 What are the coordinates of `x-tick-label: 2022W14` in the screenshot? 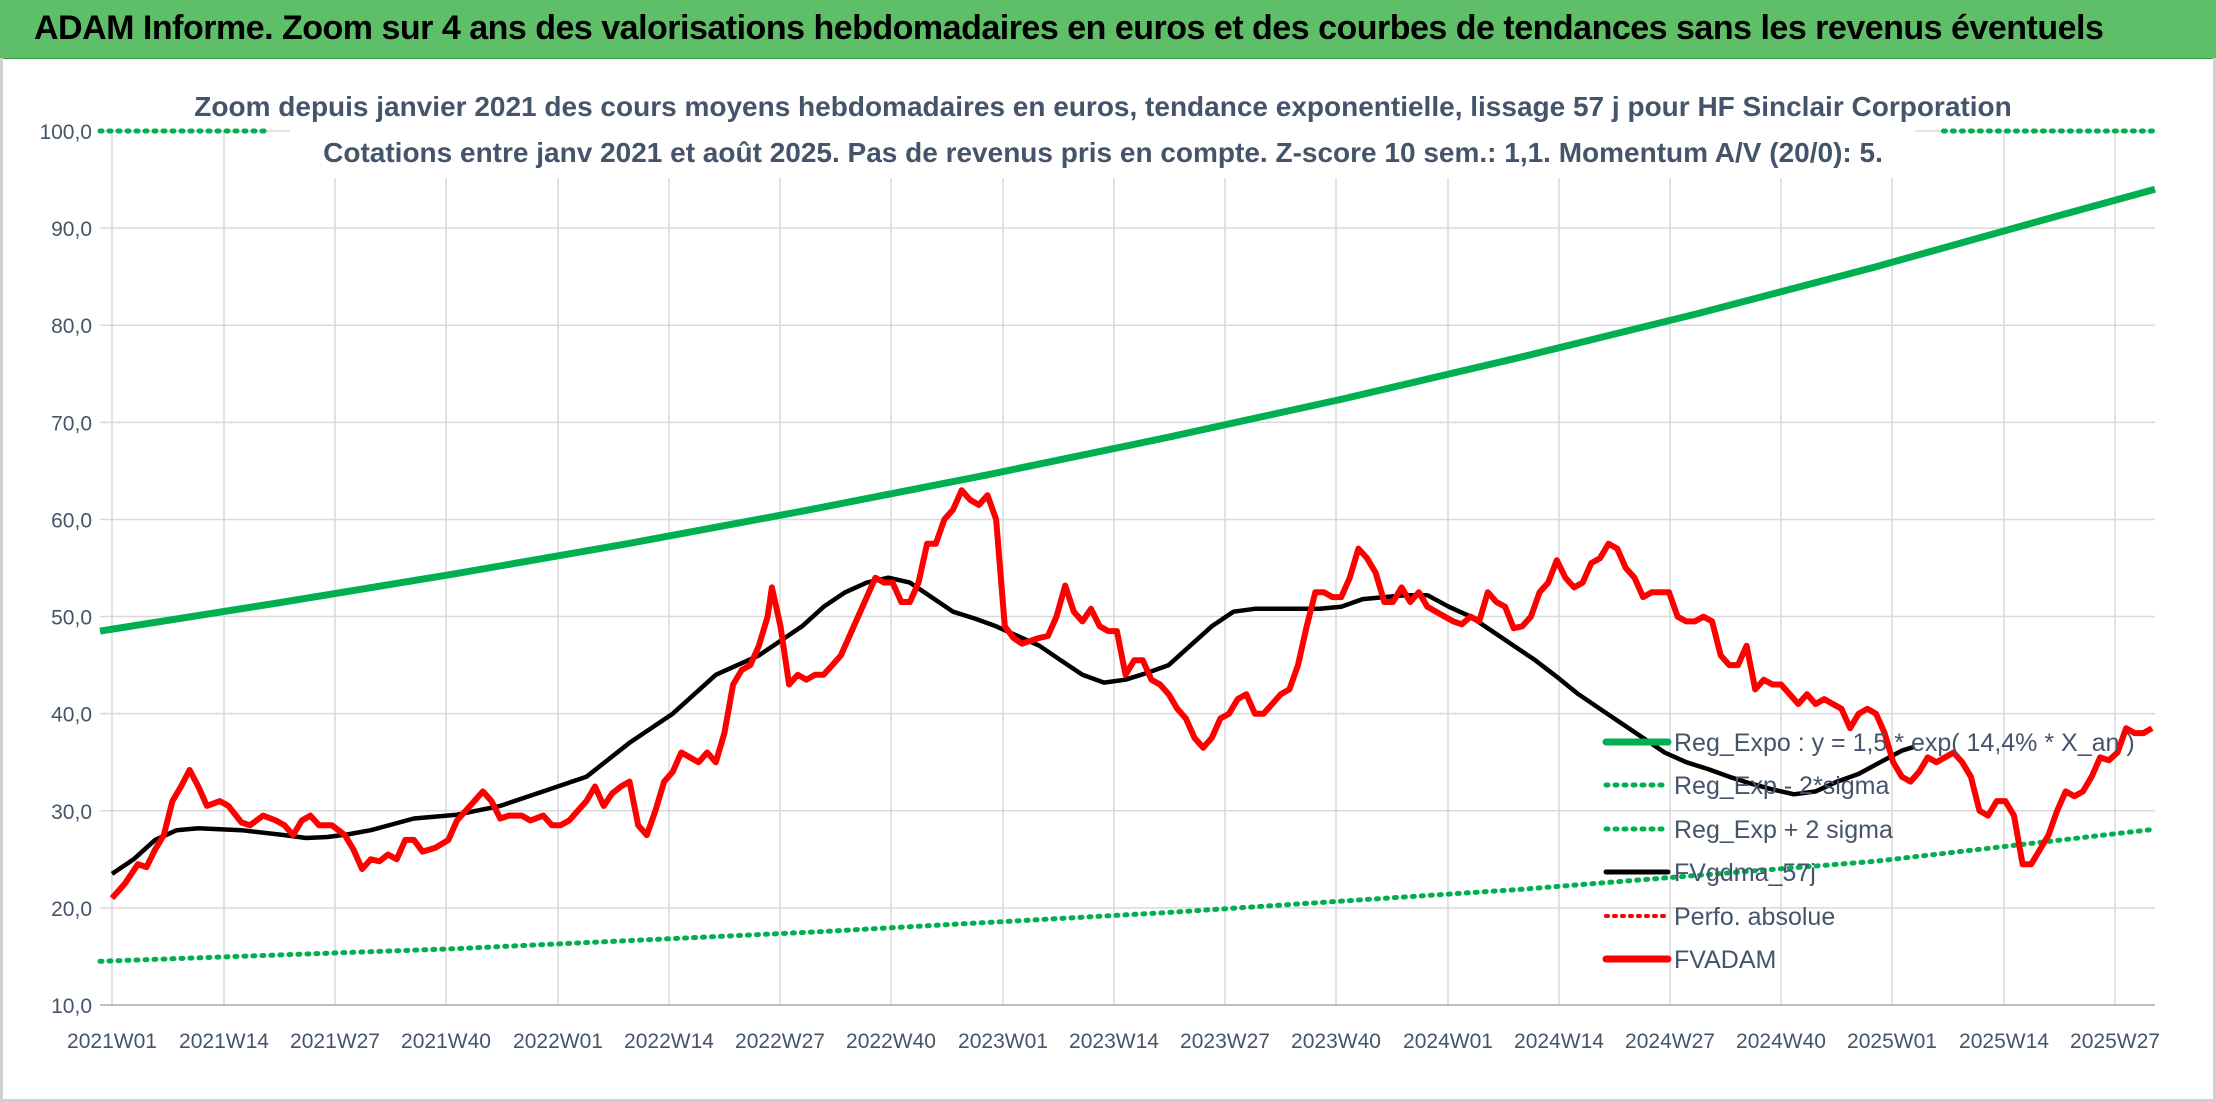 It's located at (669, 1041).